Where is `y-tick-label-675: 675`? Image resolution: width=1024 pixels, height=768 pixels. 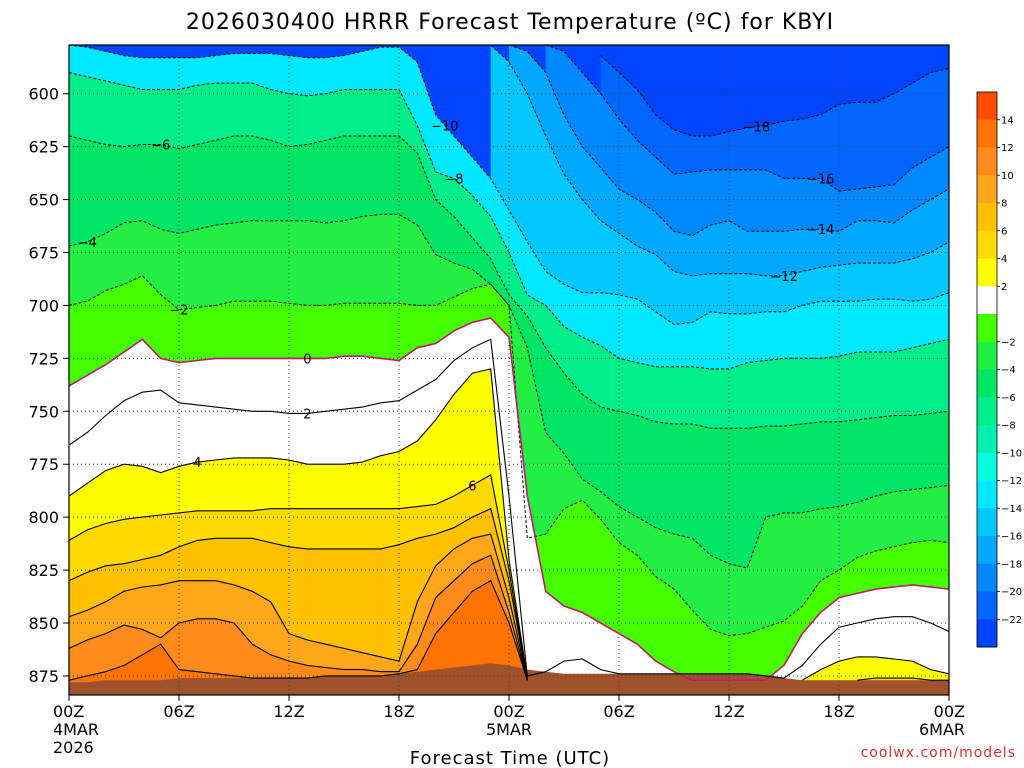
y-tick-label-675: 675 is located at coordinates (43, 252).